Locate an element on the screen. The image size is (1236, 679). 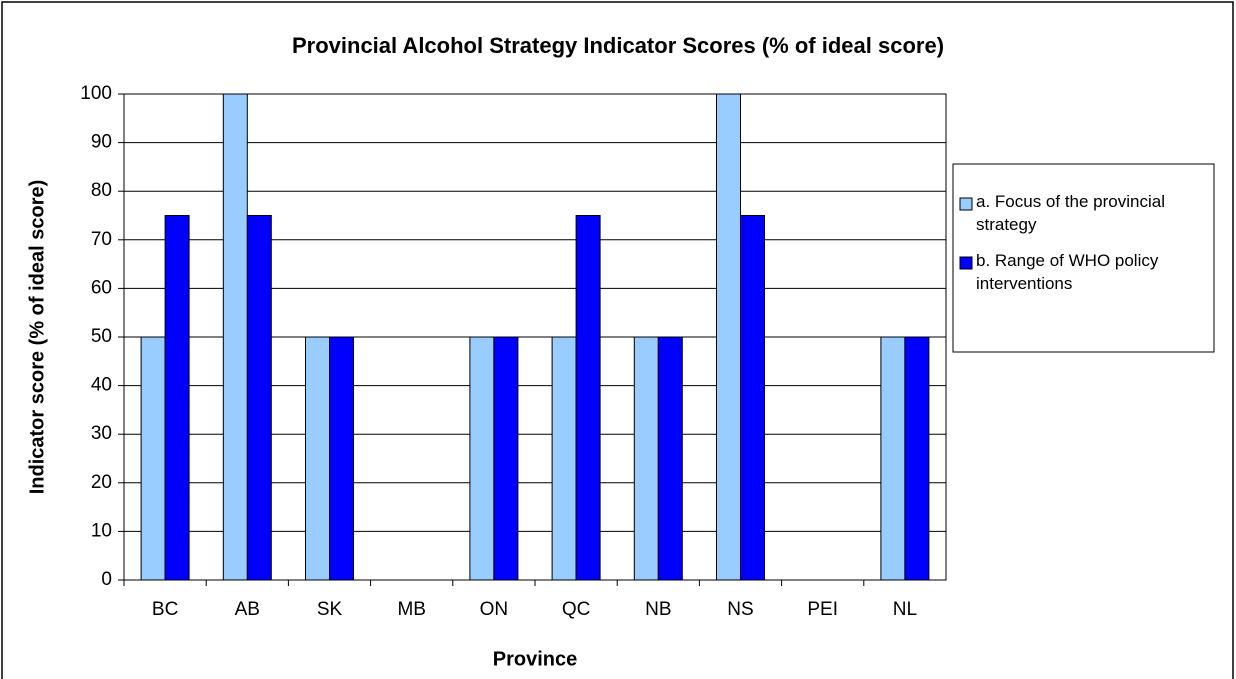
x-tick-label: QC is located at coordinates (576, 609).